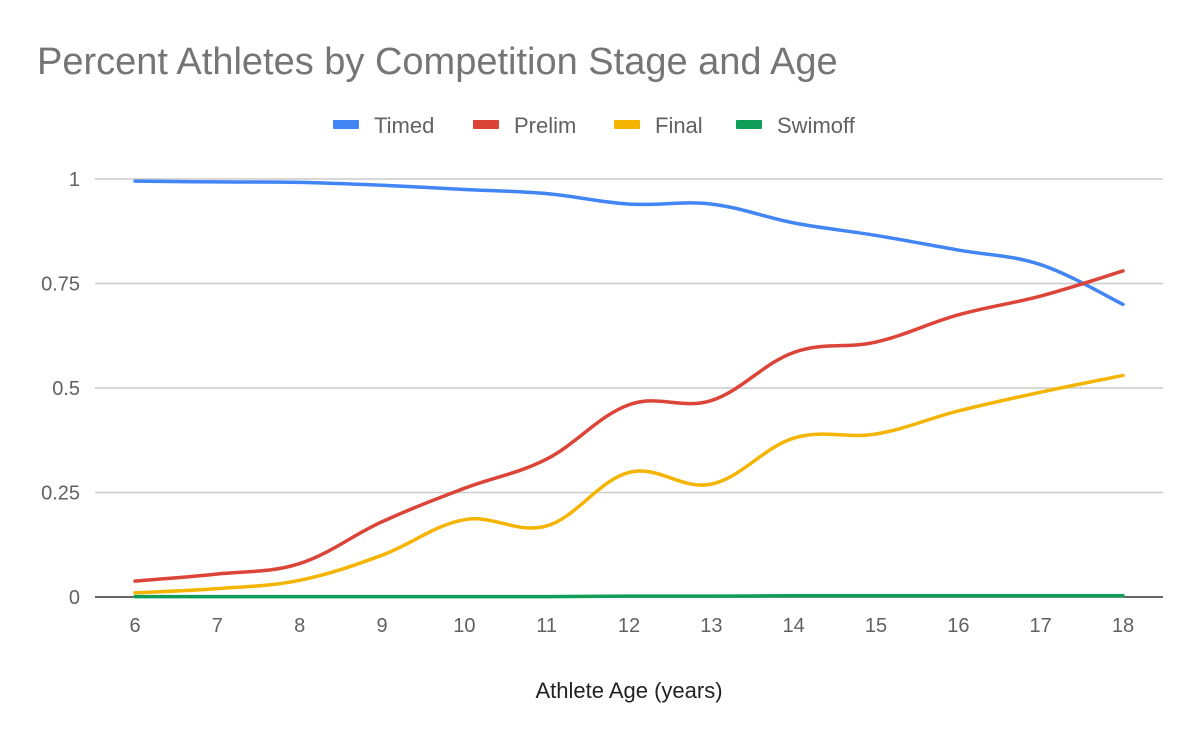 The height and width of the screenshot is (742, 1200). What do you see at coordinates (594, 125) in the screenshot?
I see `legend: Timed Prelim Final Swimoff` at bounding box center [594, 125].